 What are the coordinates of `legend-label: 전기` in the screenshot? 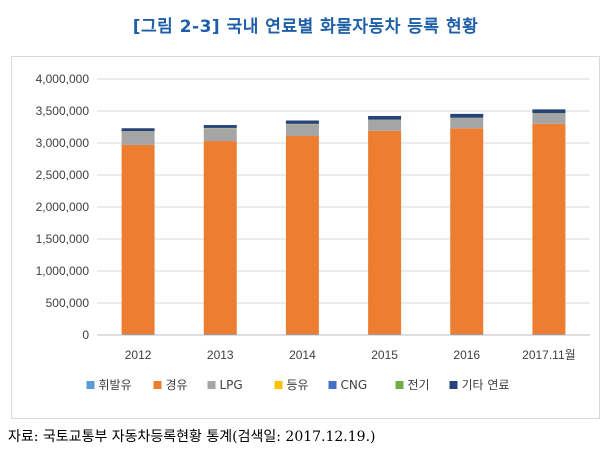 It's located at (419, 385).